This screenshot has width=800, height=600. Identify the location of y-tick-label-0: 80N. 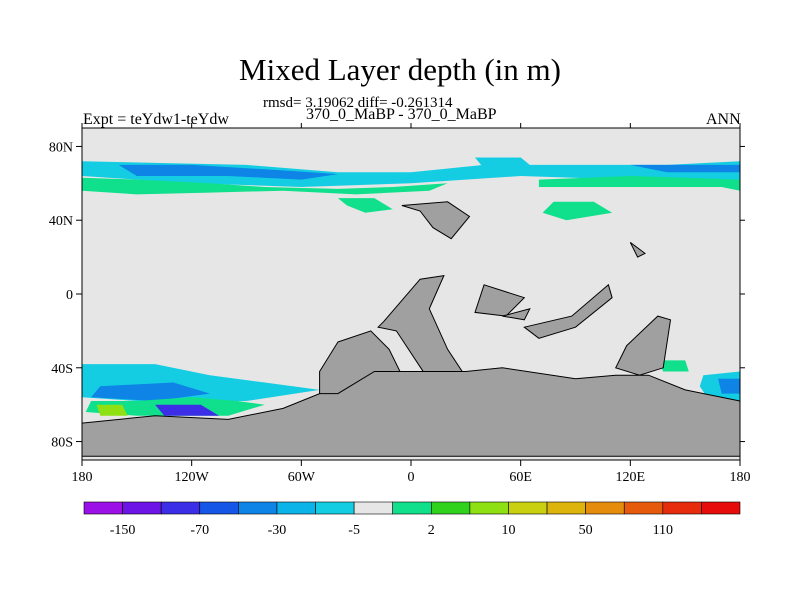
(61, 147).